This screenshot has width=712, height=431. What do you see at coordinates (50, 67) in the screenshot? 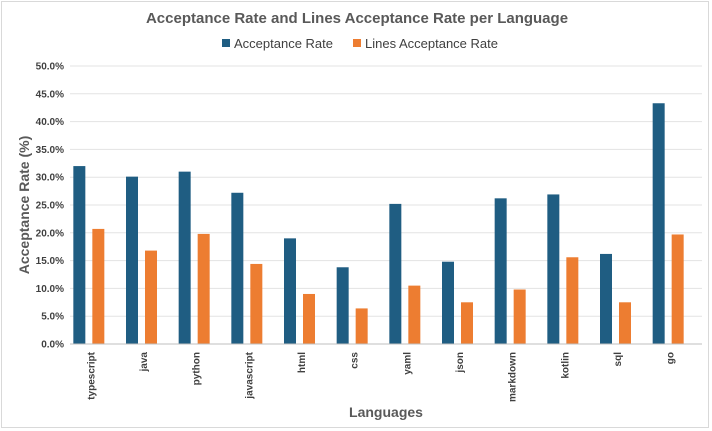
I see `y-tick-label: 50.0%` at bounding box center [50, 67].